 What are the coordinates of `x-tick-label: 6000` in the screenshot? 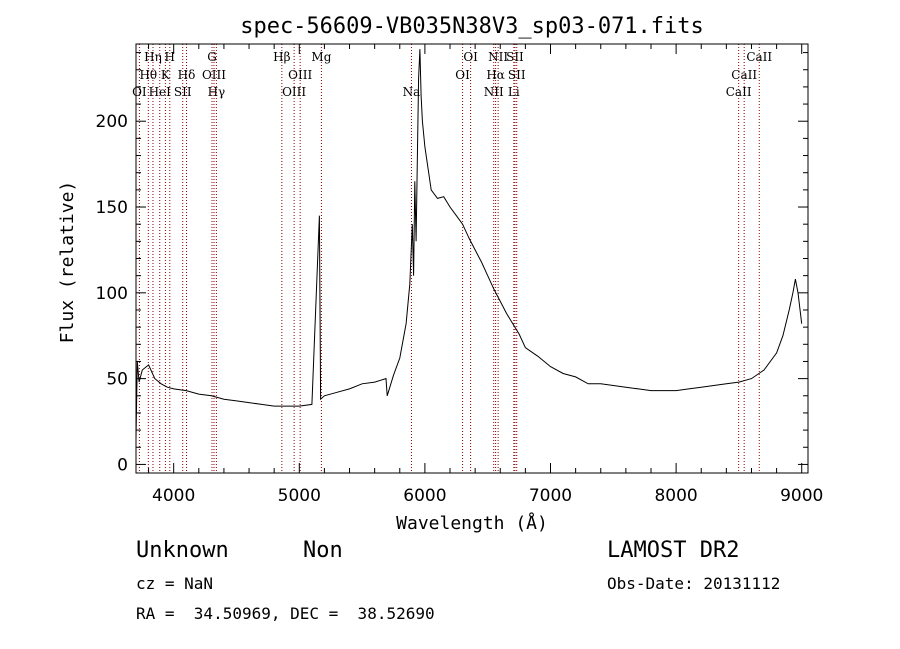 It's located at (424, 496).